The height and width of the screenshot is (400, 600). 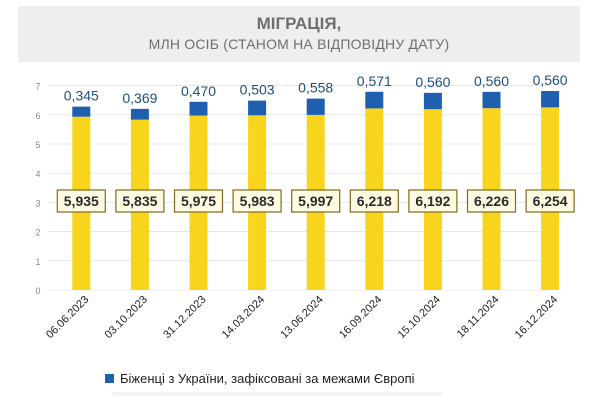 What do you see at coordinates (126, 317) in the screenshot?
I see `x-tick-label: 03.10.2023` at bounding box center [126, 317].